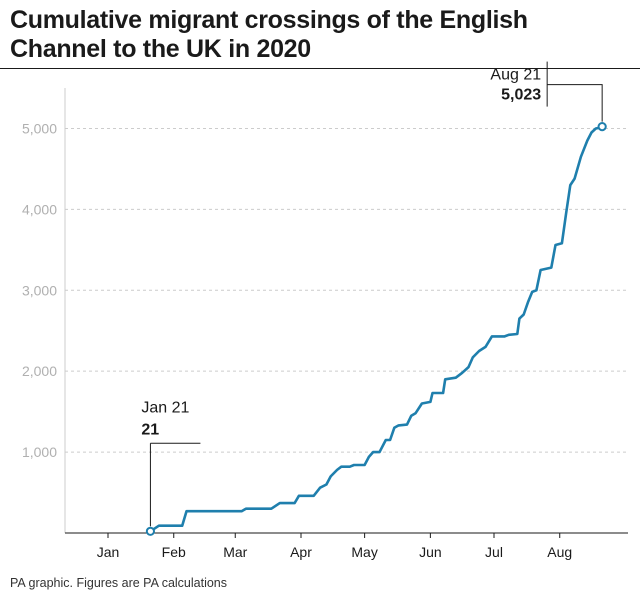 This screenshot has height=602, width=640. I want to click on callout-date-label: Jan 21, so click(165, 407).